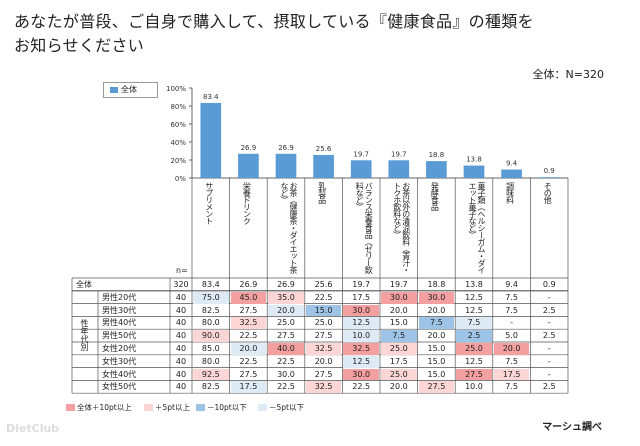  I want to click on table-cell: 90.0, so click(211, 336).